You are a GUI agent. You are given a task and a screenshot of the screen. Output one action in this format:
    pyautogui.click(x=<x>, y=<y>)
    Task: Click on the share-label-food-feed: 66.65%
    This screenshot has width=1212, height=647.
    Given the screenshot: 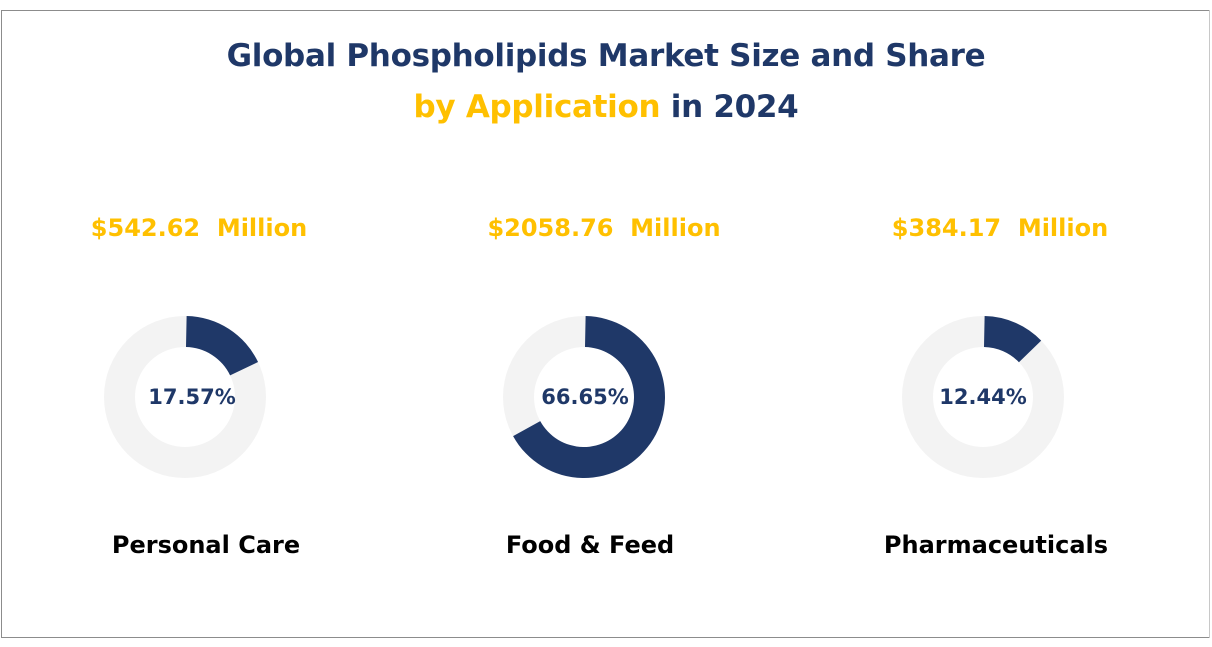 What is the action you would take?
    pyautogui.click(x=585, y=397)
    